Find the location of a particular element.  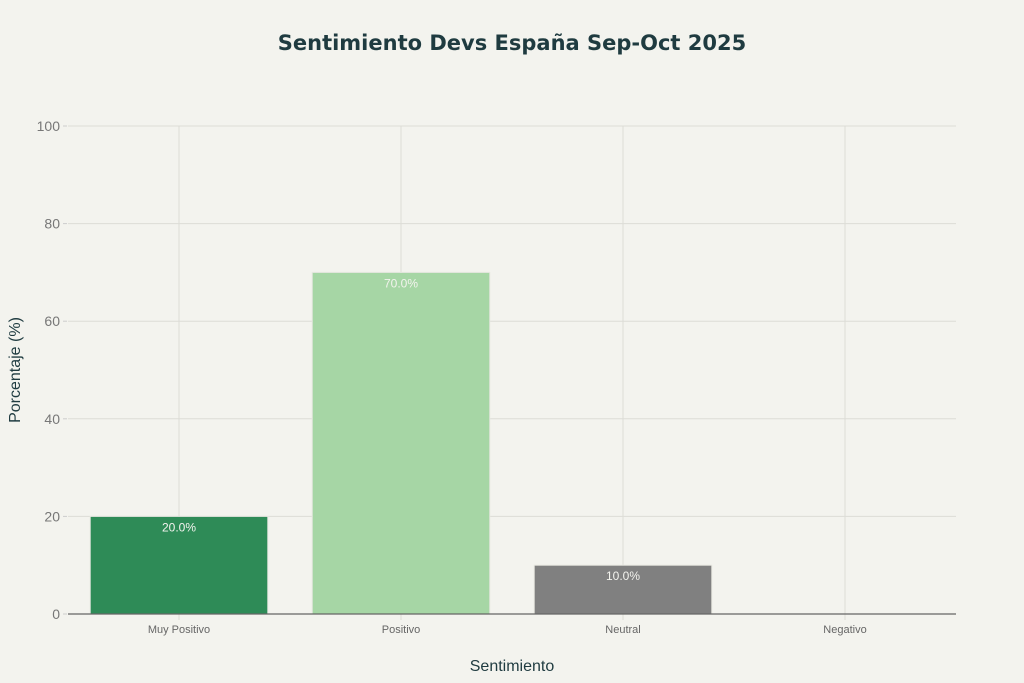

data-label: 10.0% is located at coordinates (623, 576).